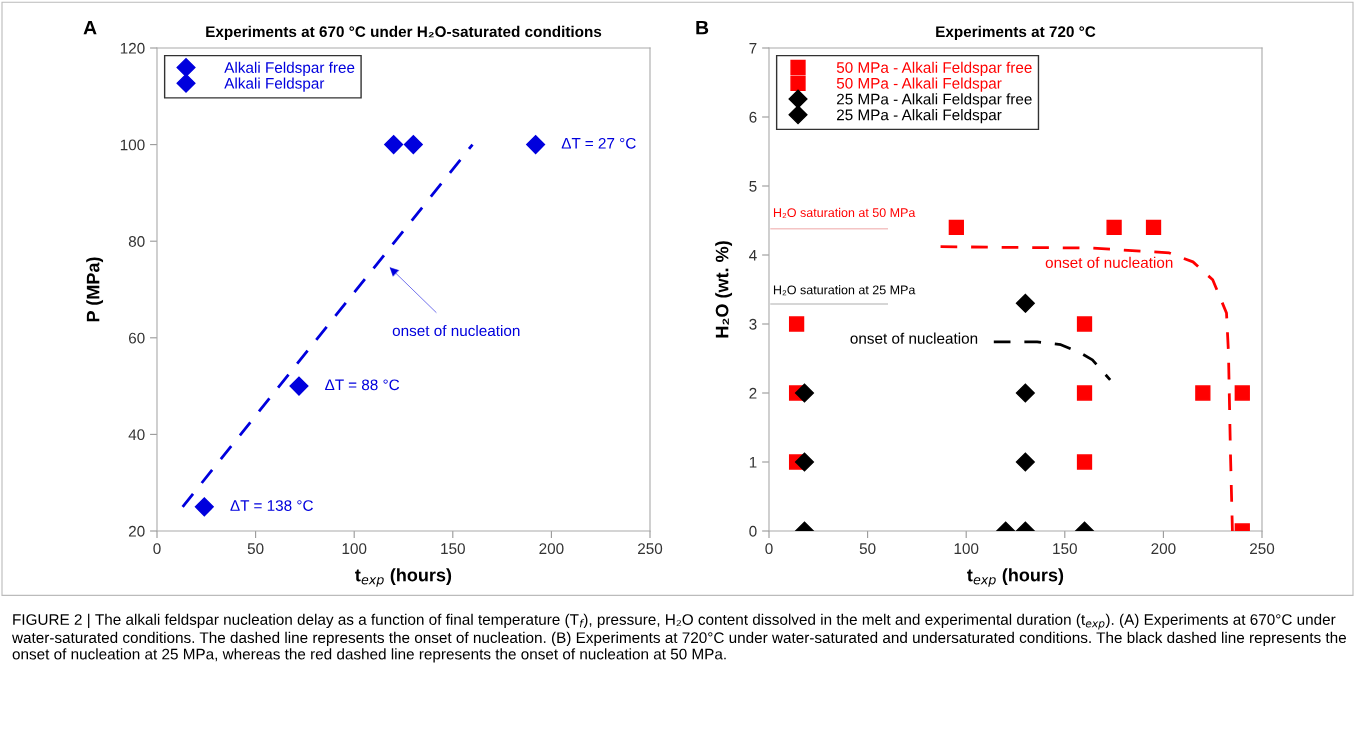  Describe the element at coordinates (934, 100) in the screenshot. I see `legend-label: 25 MPa - Alkali Feldspar free` at that location.